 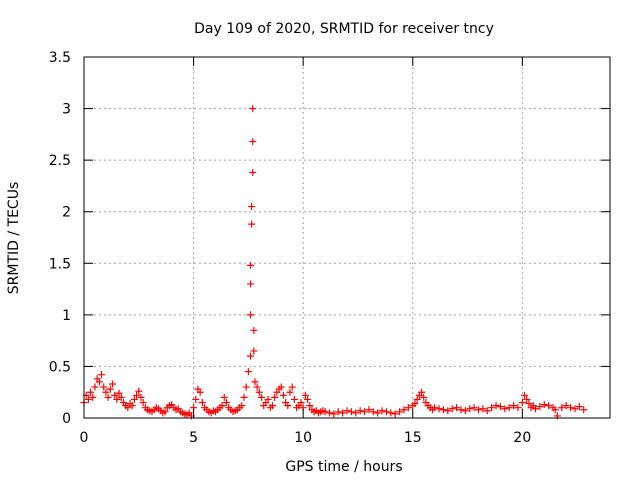 I want to click on x-tick-label: 0, so click(x=84, y=438).